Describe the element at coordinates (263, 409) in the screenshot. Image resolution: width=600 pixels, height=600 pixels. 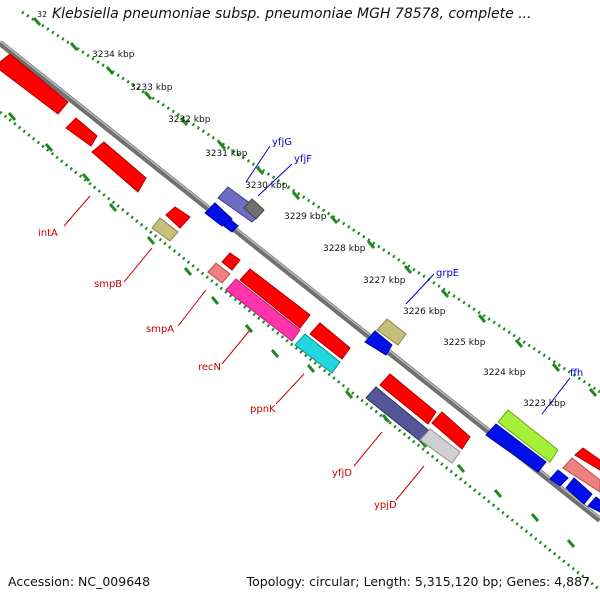
I see `gene-label-ppnk: ppnK` at that location.